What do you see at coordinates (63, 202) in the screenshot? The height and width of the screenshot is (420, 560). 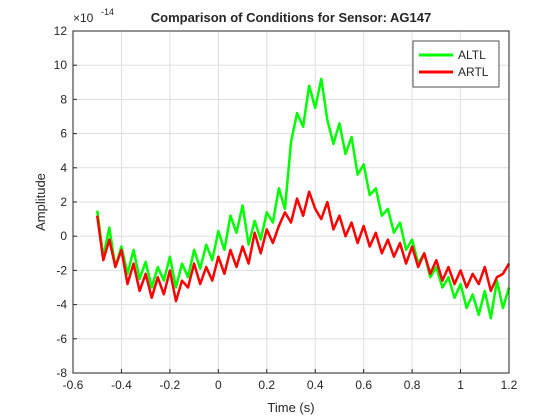 I see `y-tick-label: 2` at bounding box center [63, 202].